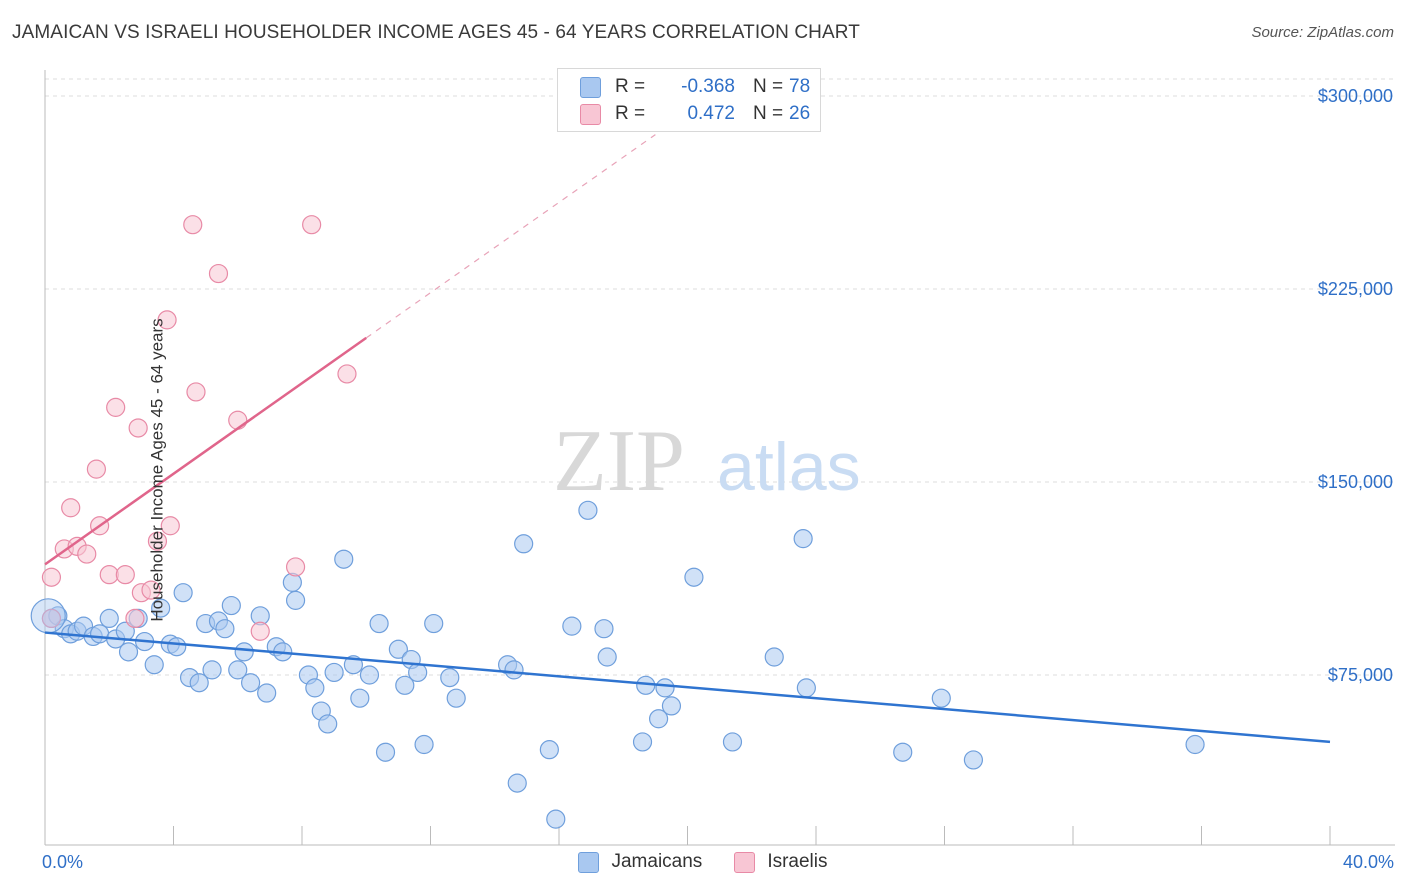 This screenshot has height=892, width=1406. Describe the element at coordinates (707, 461) in the screenshot. I see `watermark: ZIP atlas` at that location.